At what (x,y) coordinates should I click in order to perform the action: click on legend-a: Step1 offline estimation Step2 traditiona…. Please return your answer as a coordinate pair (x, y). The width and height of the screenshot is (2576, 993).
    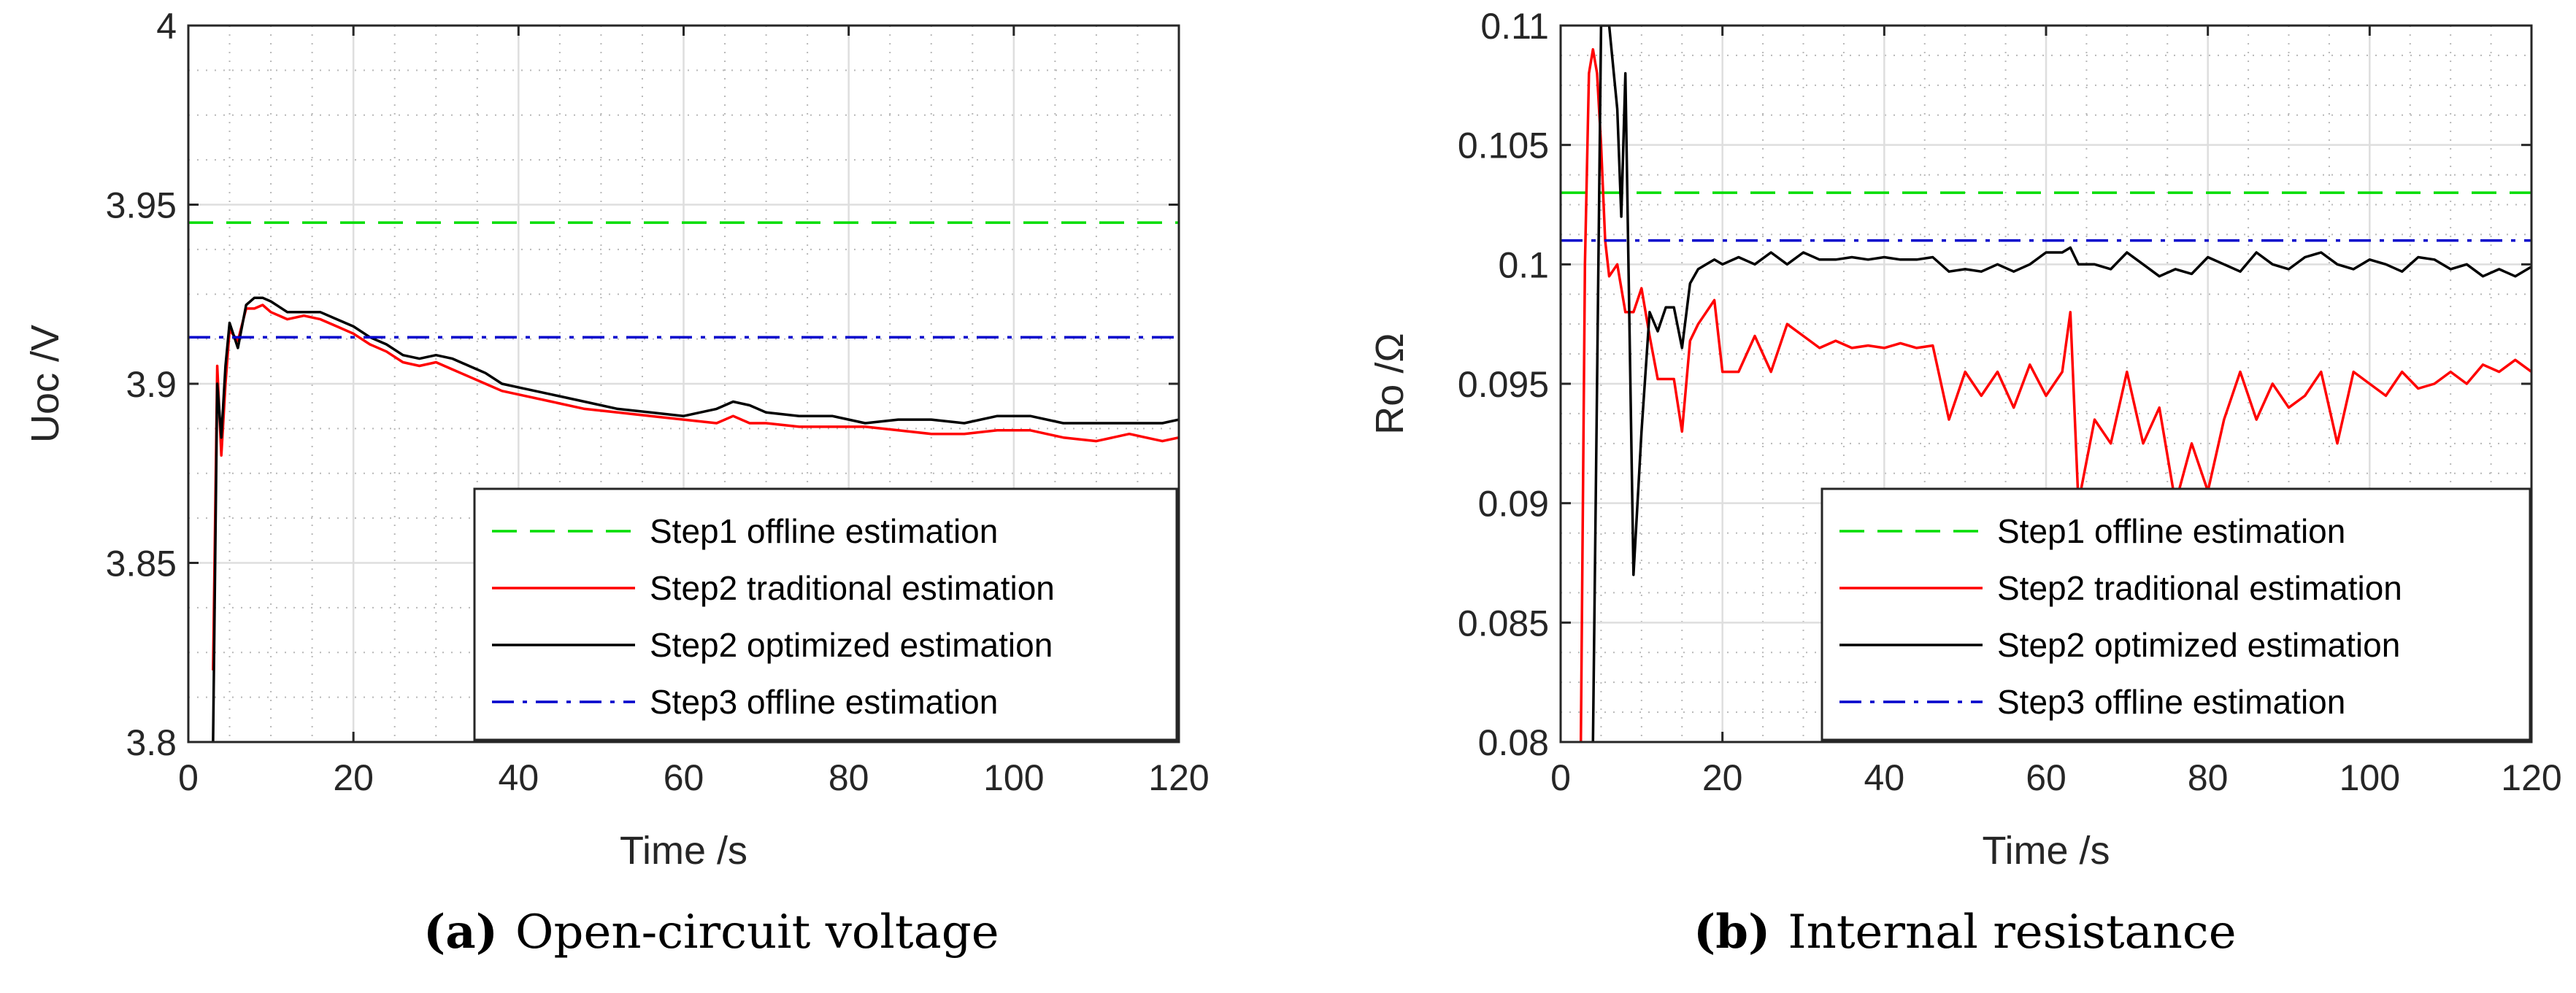
    Looking at the image, I should click on (825, 614).